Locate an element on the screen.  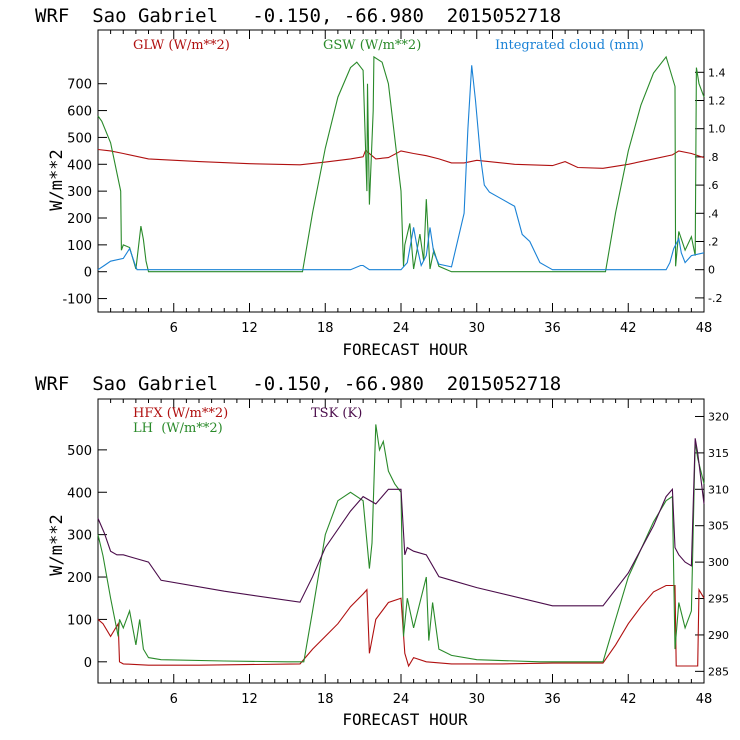
bottom-legend-tsk: TSK (K) is located at coordinates (336, 413).